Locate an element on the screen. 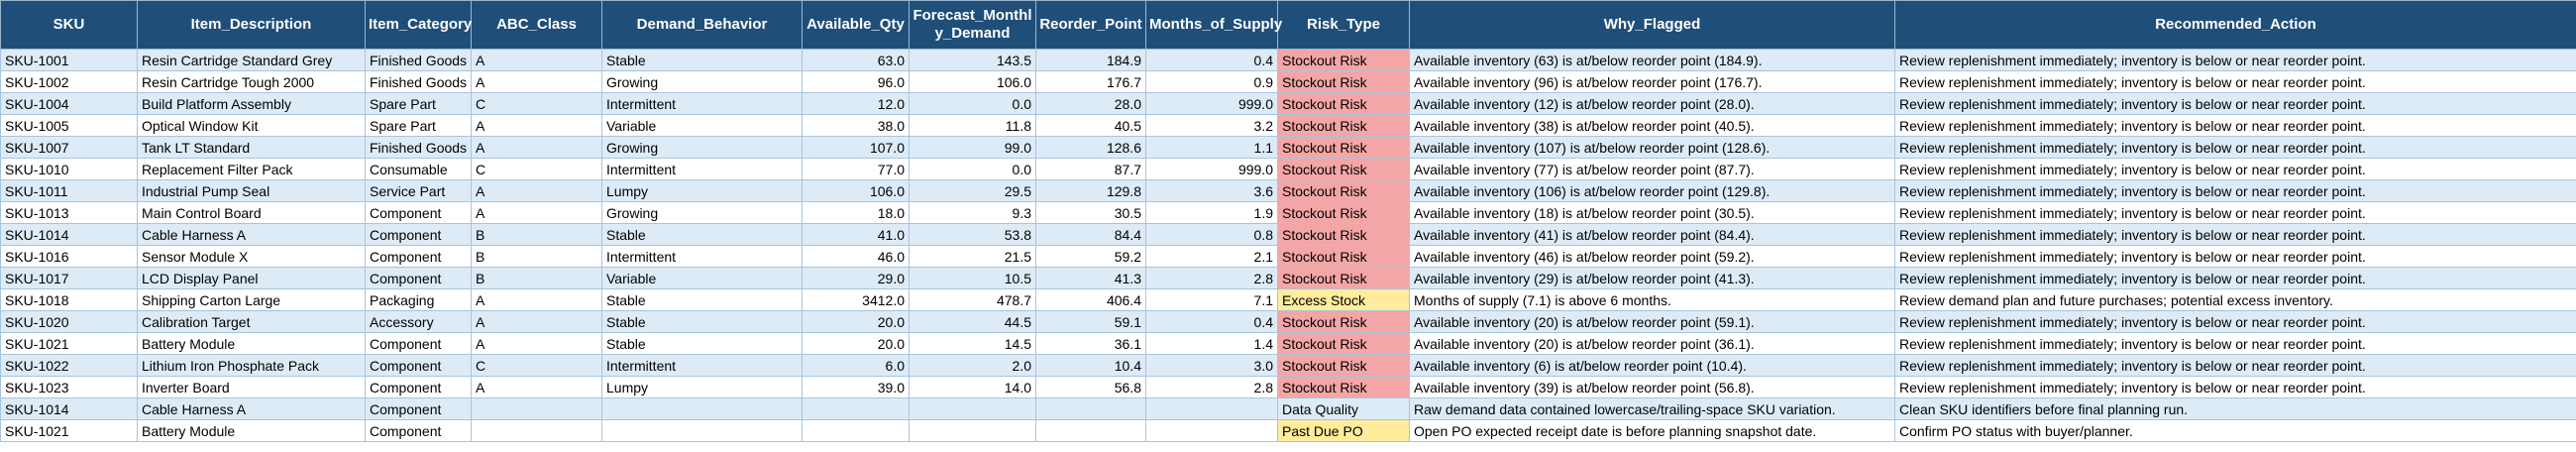 This screenshot has height=452, width=2576. cell-reorder-point: 56.8 is located at coordinates (1090, 387).